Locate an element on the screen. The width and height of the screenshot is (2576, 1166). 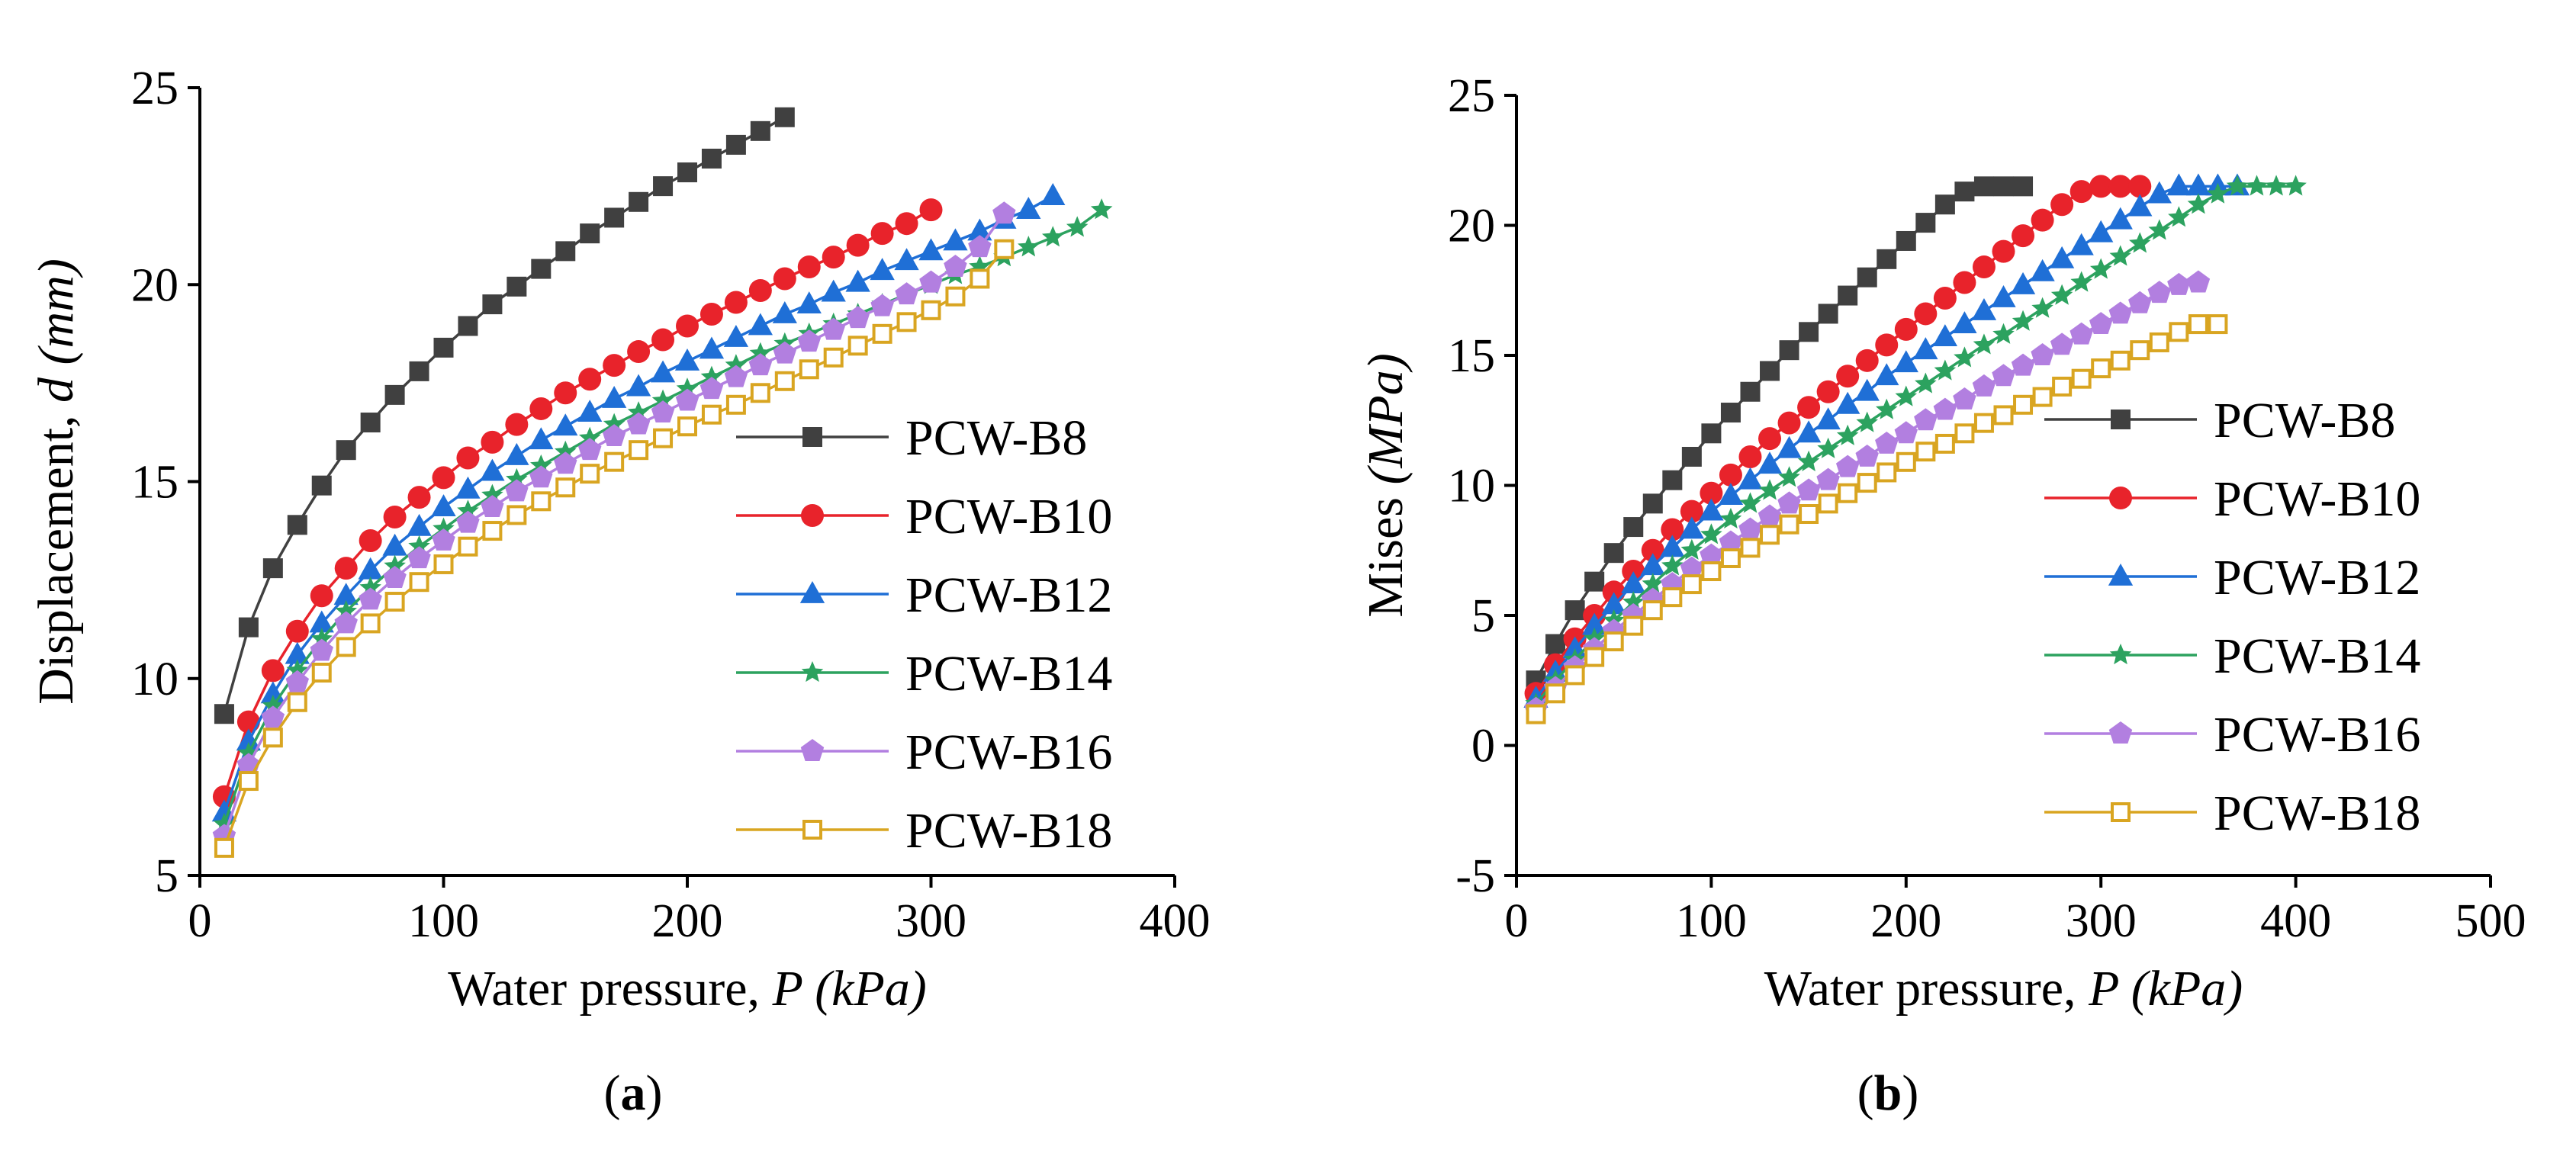
series-pcw-b16 is located at coordinates (1868, 495).